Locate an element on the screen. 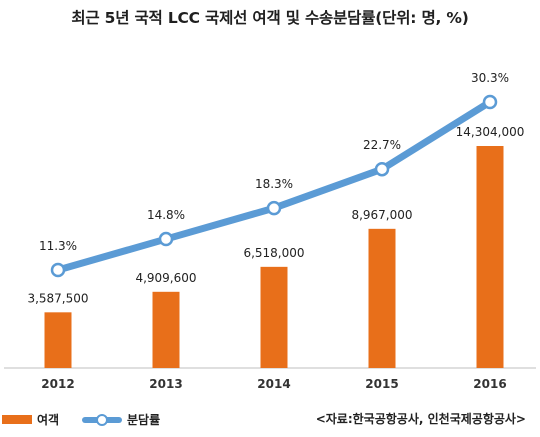 This screenshot has width=540, height=437. share-point-2014 is located at coordinates (274, 208).